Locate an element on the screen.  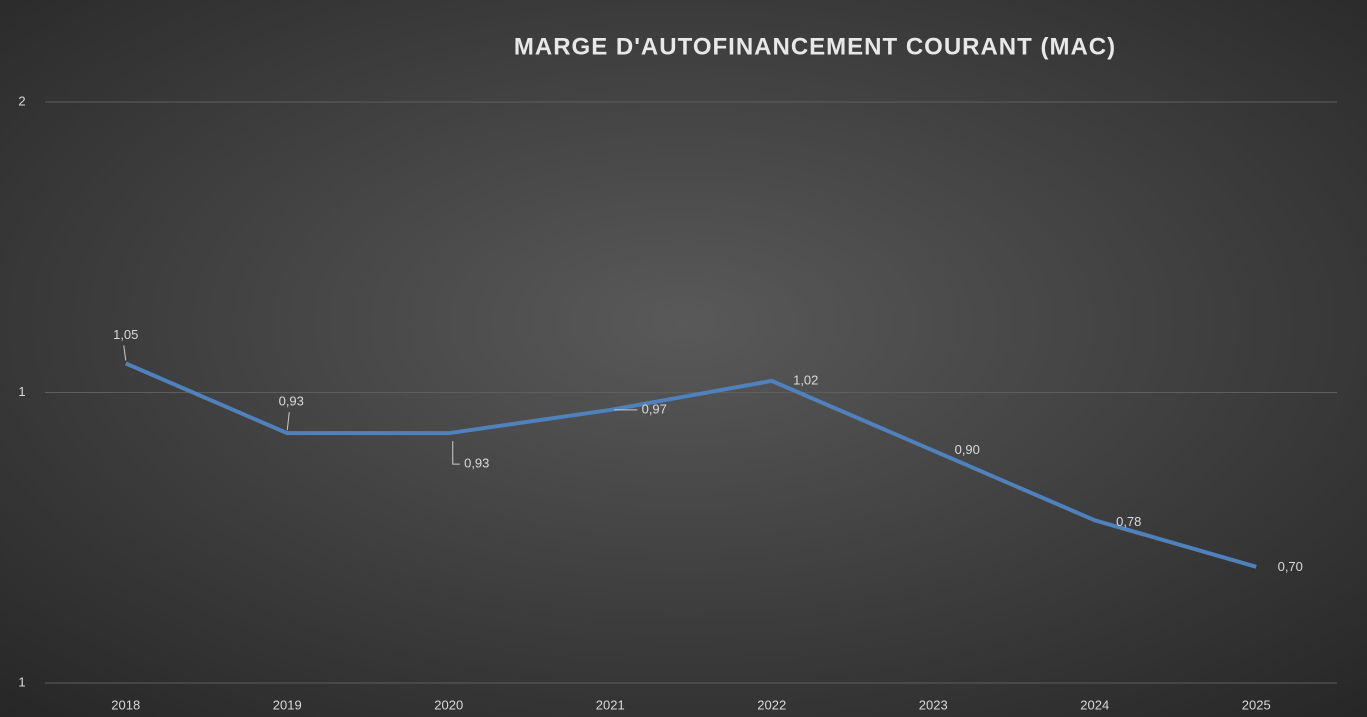
x-tick-label: 2021 is located at coordinates (610, 704).